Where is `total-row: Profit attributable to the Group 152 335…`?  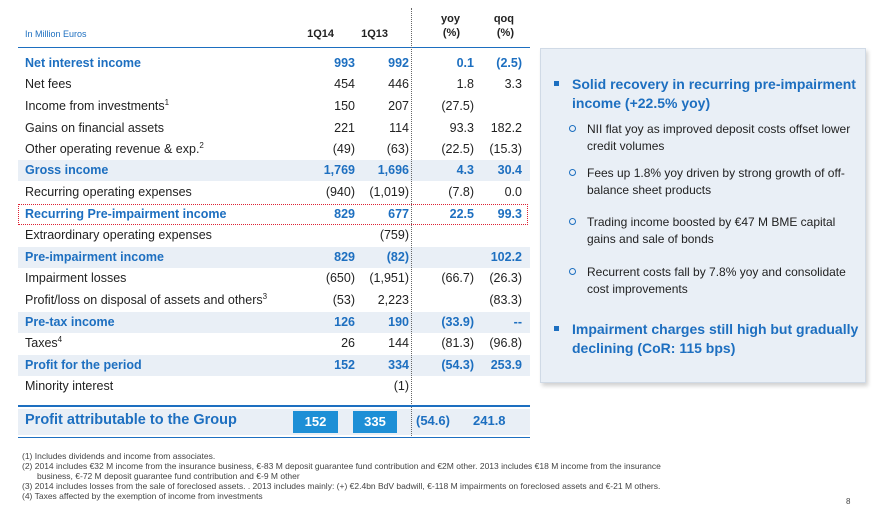 total-row: Profit attributable to the Group 152 335… is located at coordinates (274, 422).